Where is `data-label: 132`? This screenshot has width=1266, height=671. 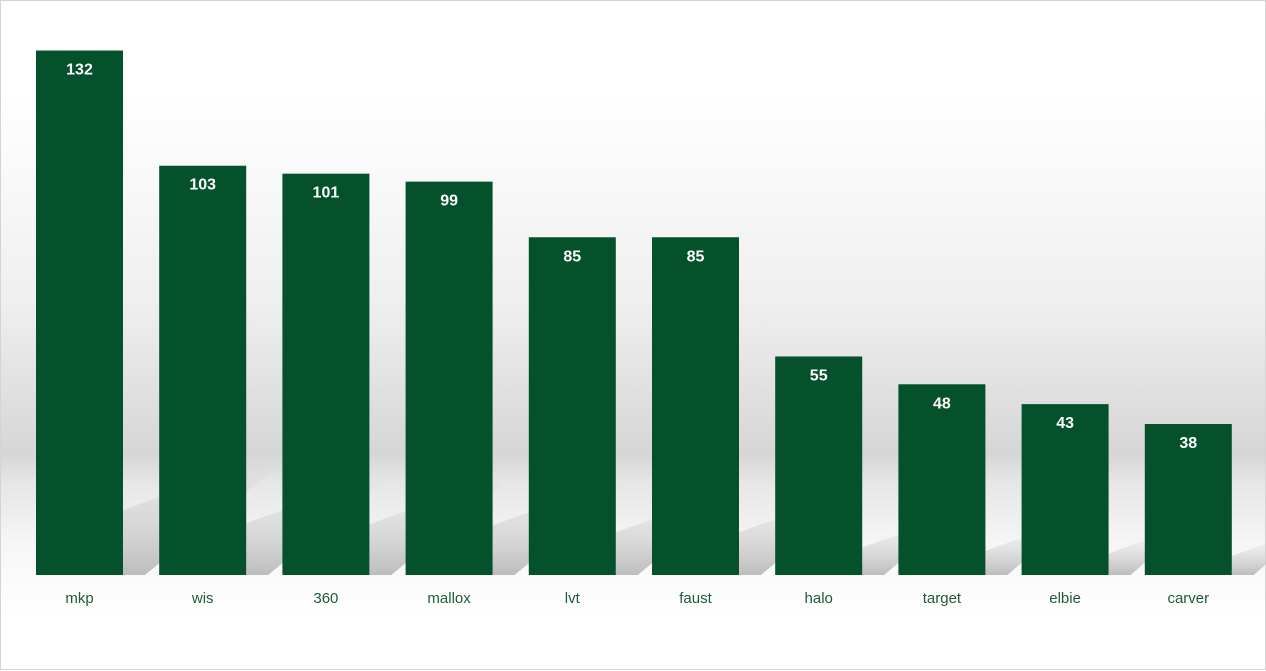
data-label: 132 is located at coordinates (79, 70).